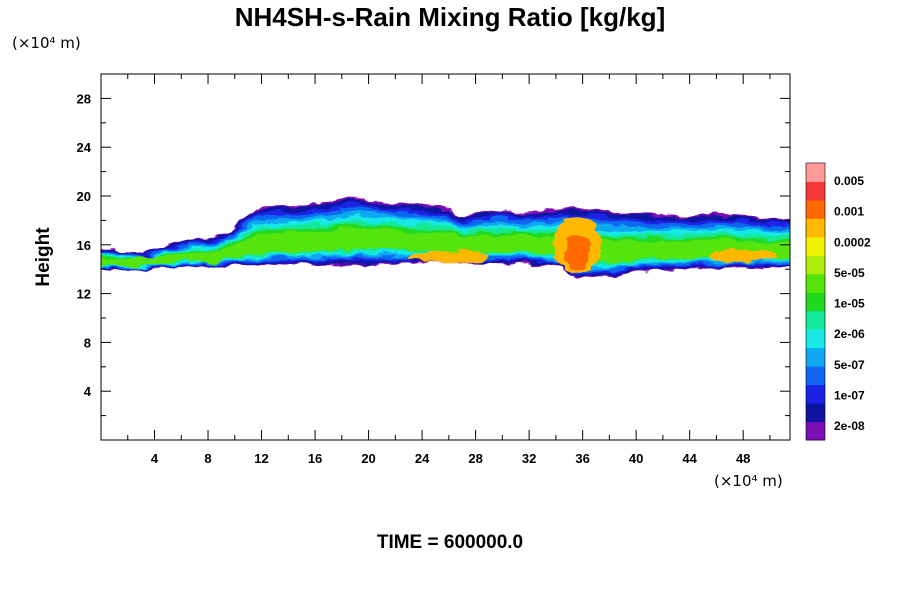 This screenshot has height=600, width=900. What do you see at coordinates (84, 98) in the screenshot?
I see `y-tick-label: 28` at bounding box center [84, 98].